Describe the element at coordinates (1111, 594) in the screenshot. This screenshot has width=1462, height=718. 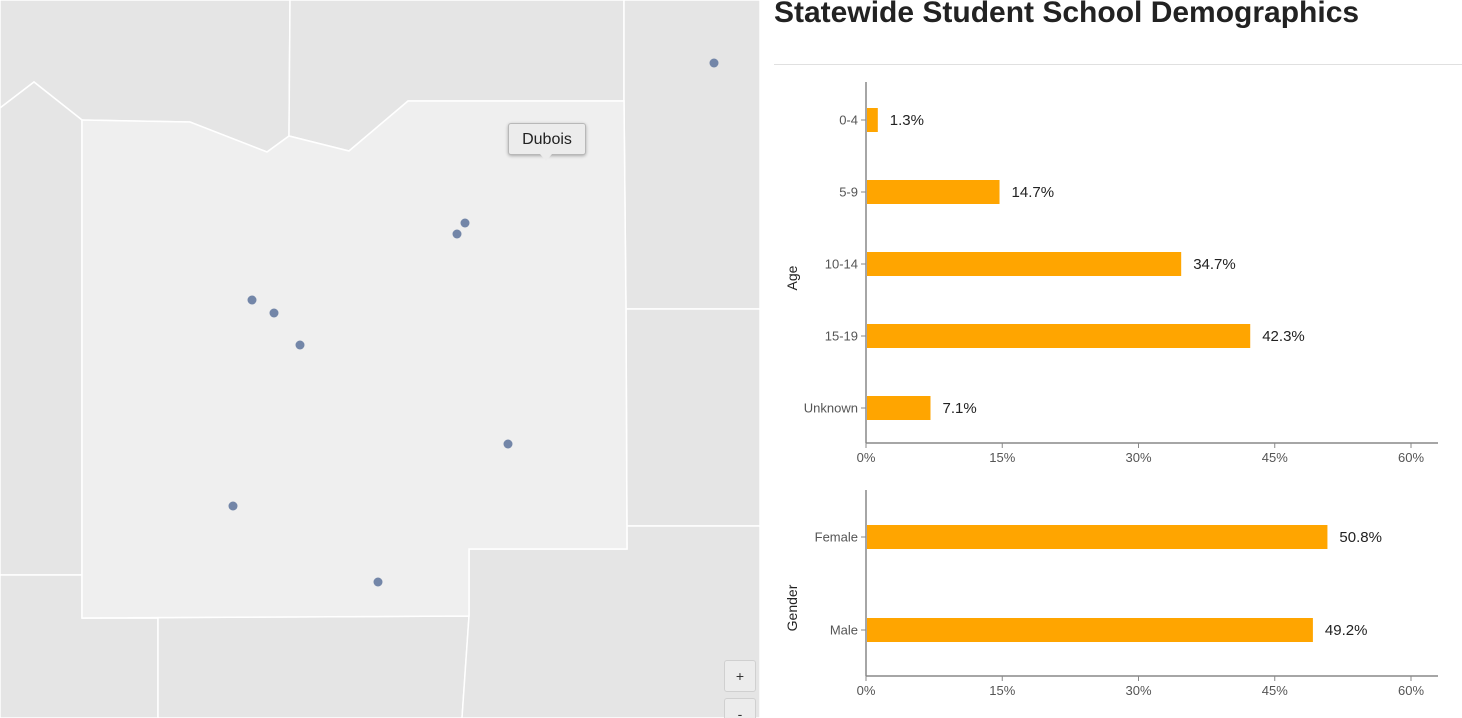
I see `gender-bar-chart: 0% 15% 30% 45% 60% Female 50.8% Male 49.2% Gender` at that location.